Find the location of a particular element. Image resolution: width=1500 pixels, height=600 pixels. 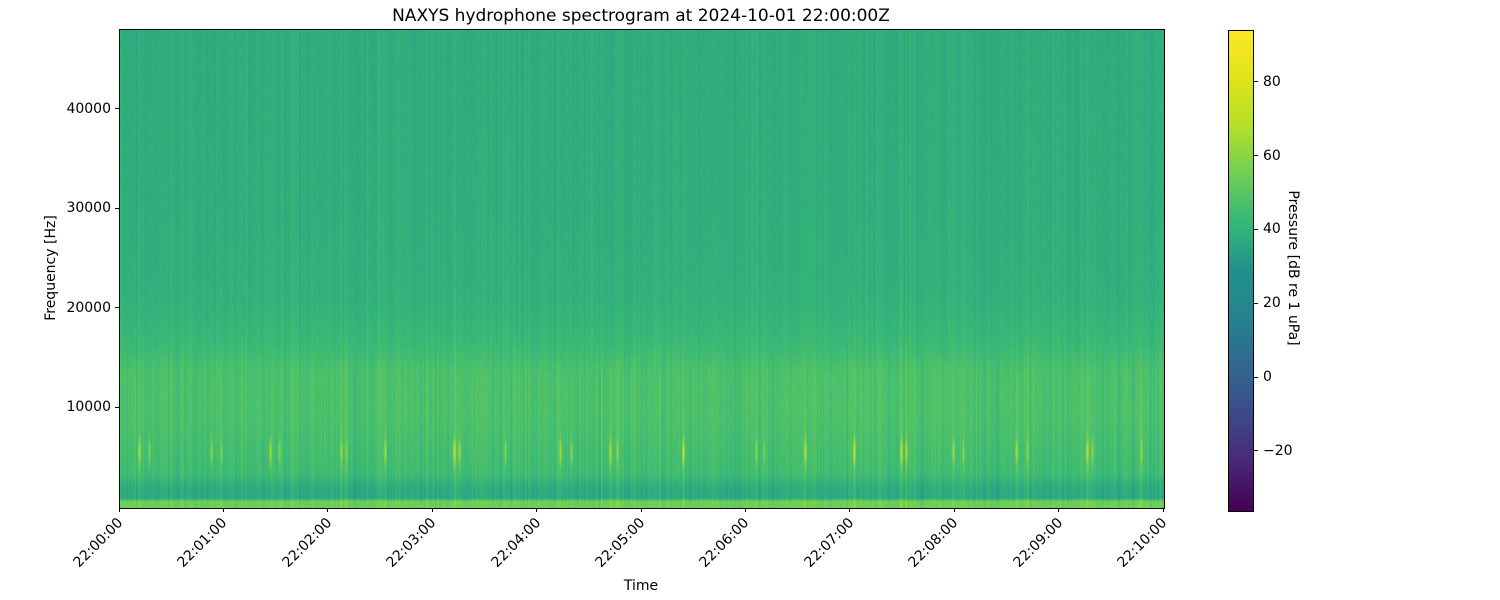

y-tick-label: 20000 is located at coordinates (88, 307).